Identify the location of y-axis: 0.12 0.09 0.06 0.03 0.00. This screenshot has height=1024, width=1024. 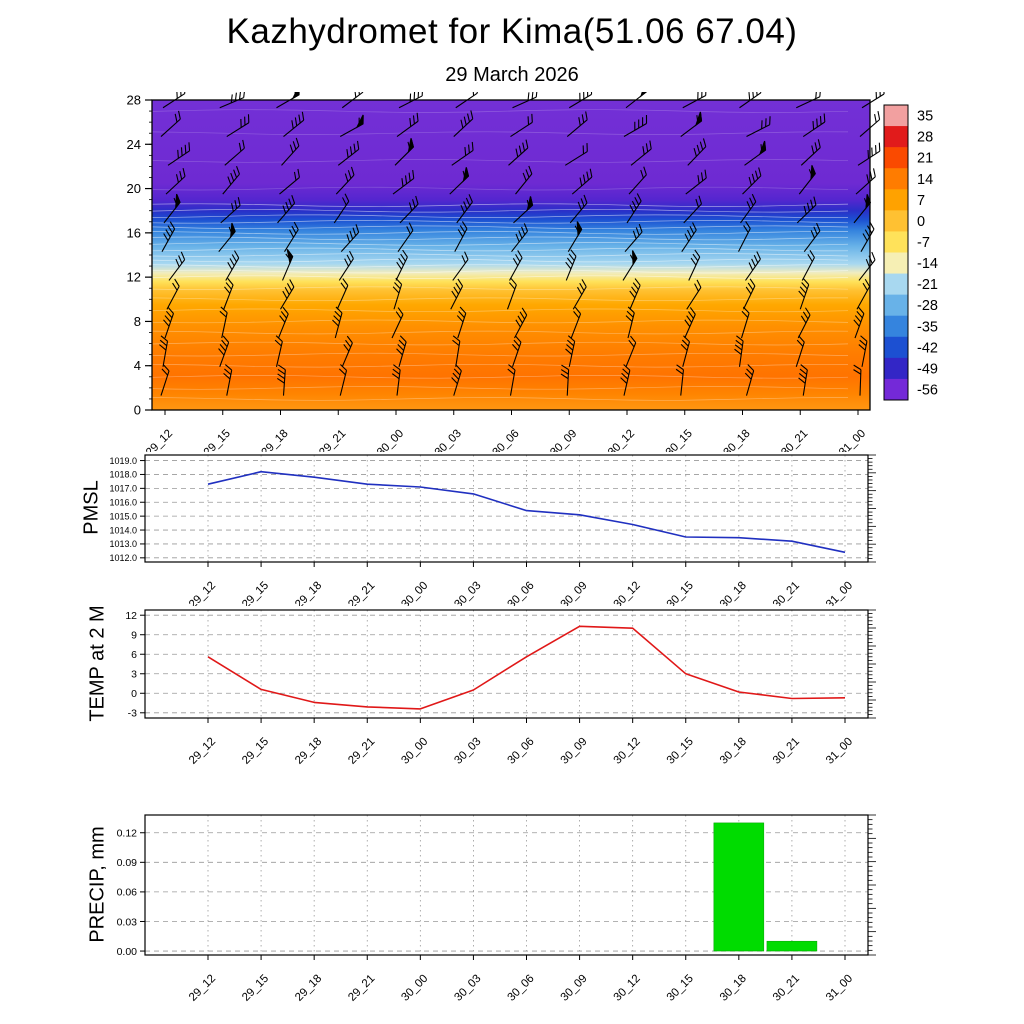
(131, 893).